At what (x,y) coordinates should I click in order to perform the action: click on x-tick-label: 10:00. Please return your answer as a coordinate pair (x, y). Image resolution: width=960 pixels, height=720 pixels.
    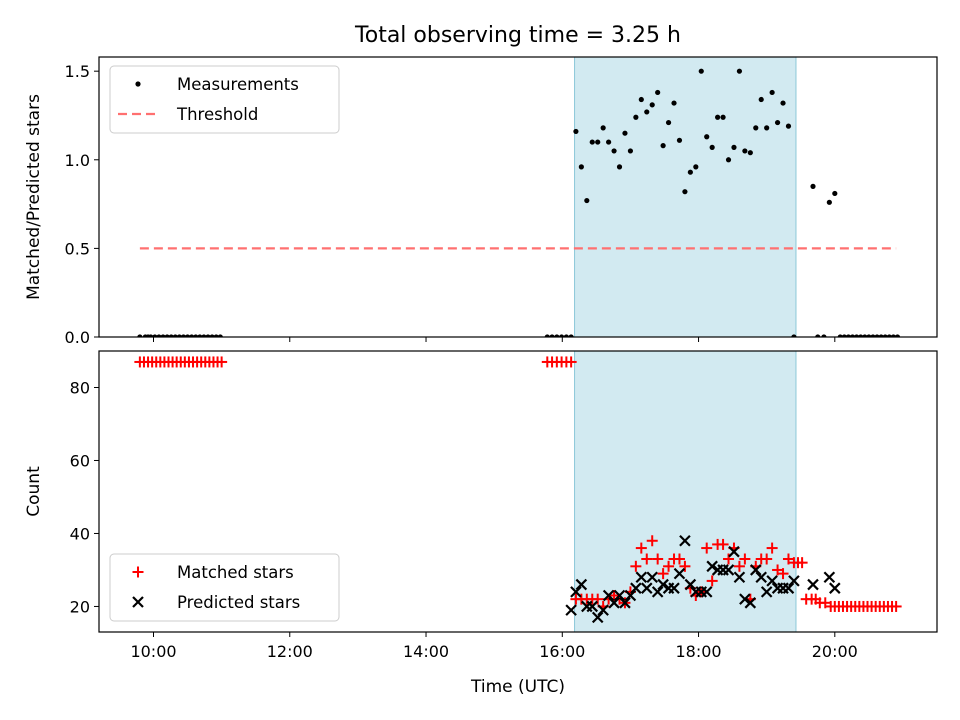
    Looking at the image, I should click on (153, 651).